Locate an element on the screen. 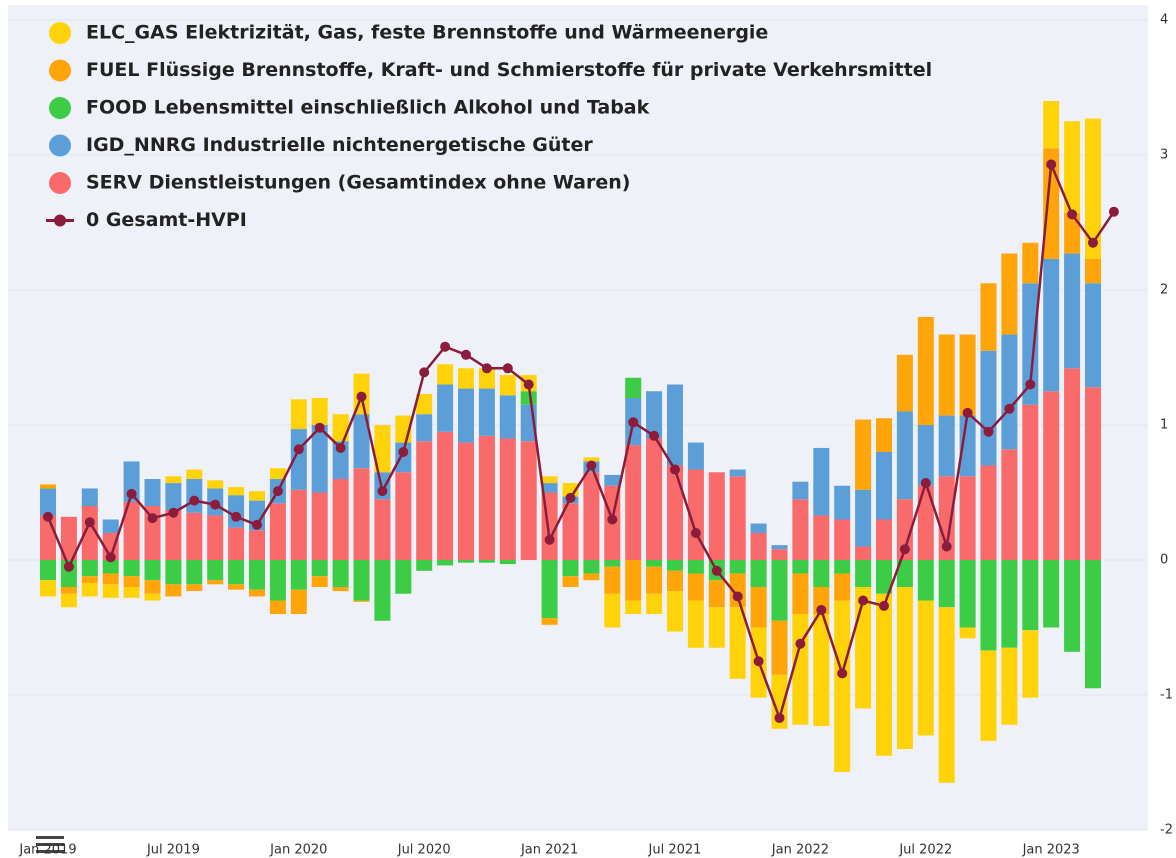 Image resolution: width=1176 pixels, height=858 pixels. x-tick-label: Jul 2022 is located at coordinates (925, 850).